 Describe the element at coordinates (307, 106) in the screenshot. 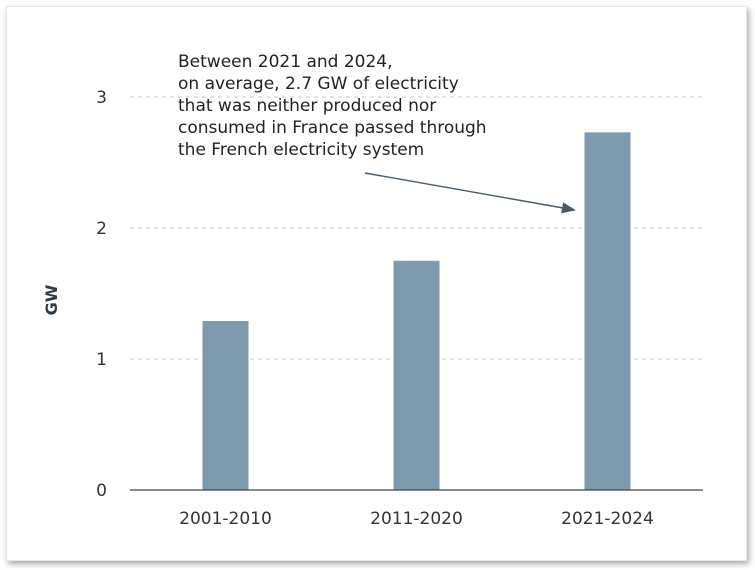

I see `annotation-line: that was neither produced nor` at that location.